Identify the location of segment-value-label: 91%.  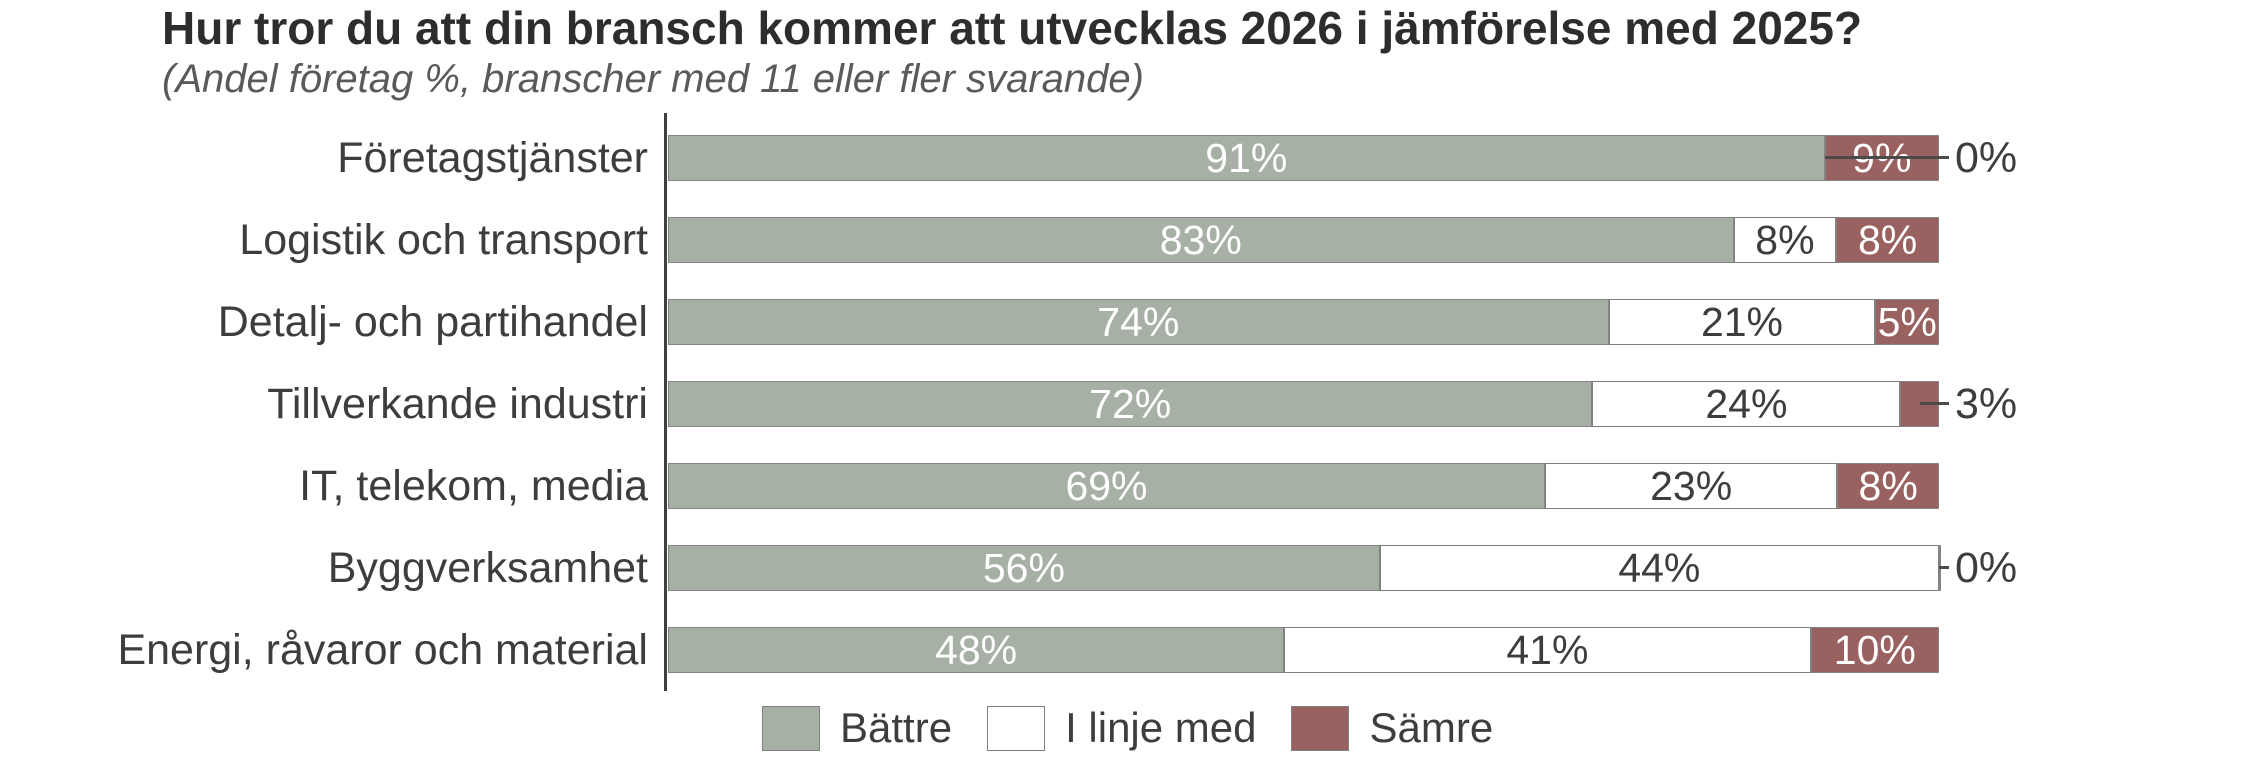
(1246, 157).